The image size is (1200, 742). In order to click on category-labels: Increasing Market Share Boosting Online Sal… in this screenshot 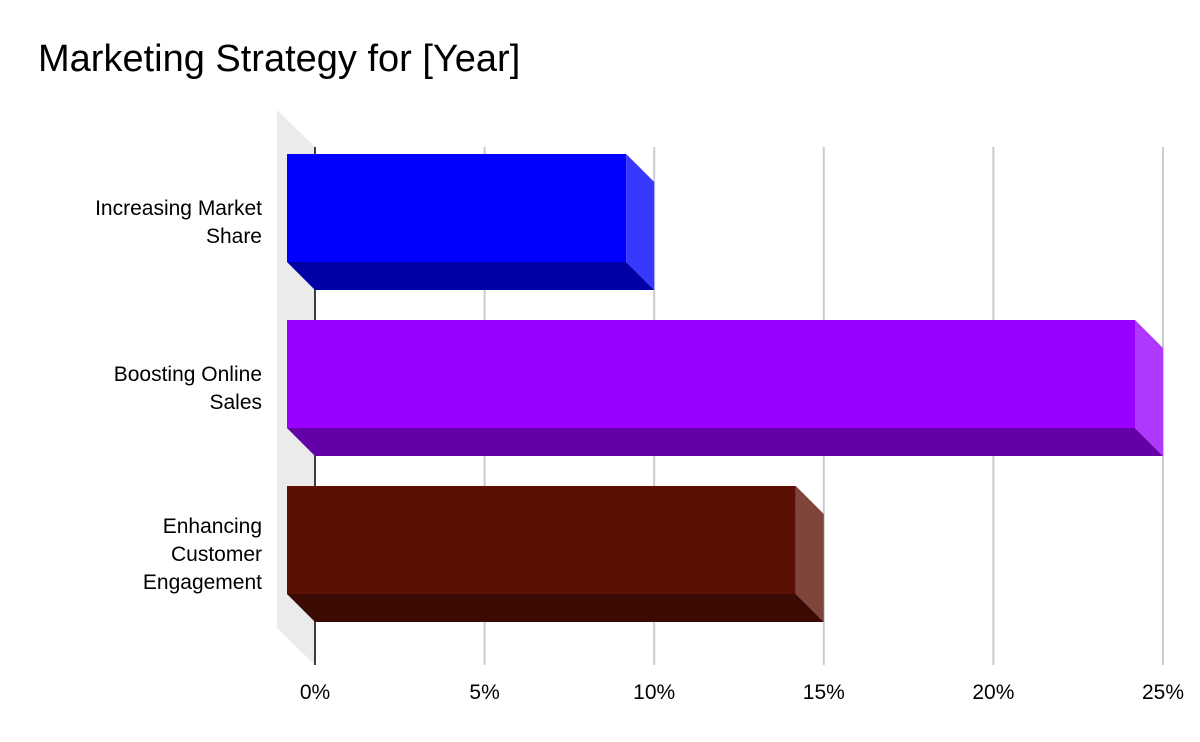, I will do `click(178, 395)`.